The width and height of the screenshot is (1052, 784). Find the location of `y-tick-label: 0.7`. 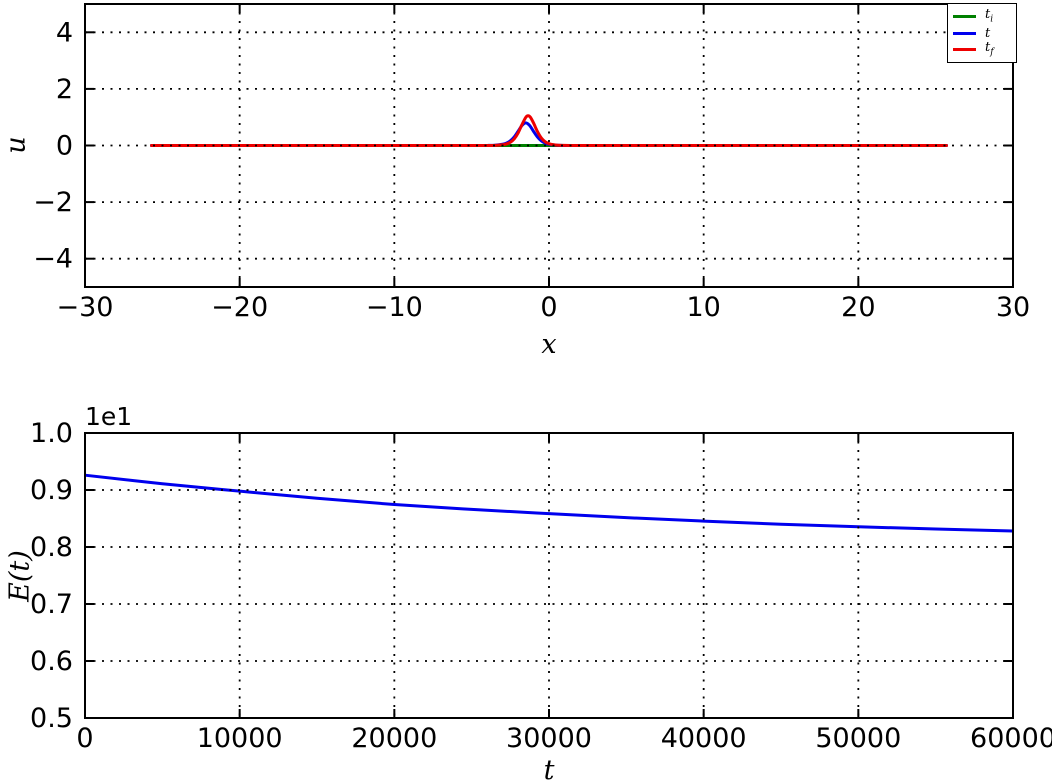

y-tick-label: 0.7 is located at coordinates (51, 604).